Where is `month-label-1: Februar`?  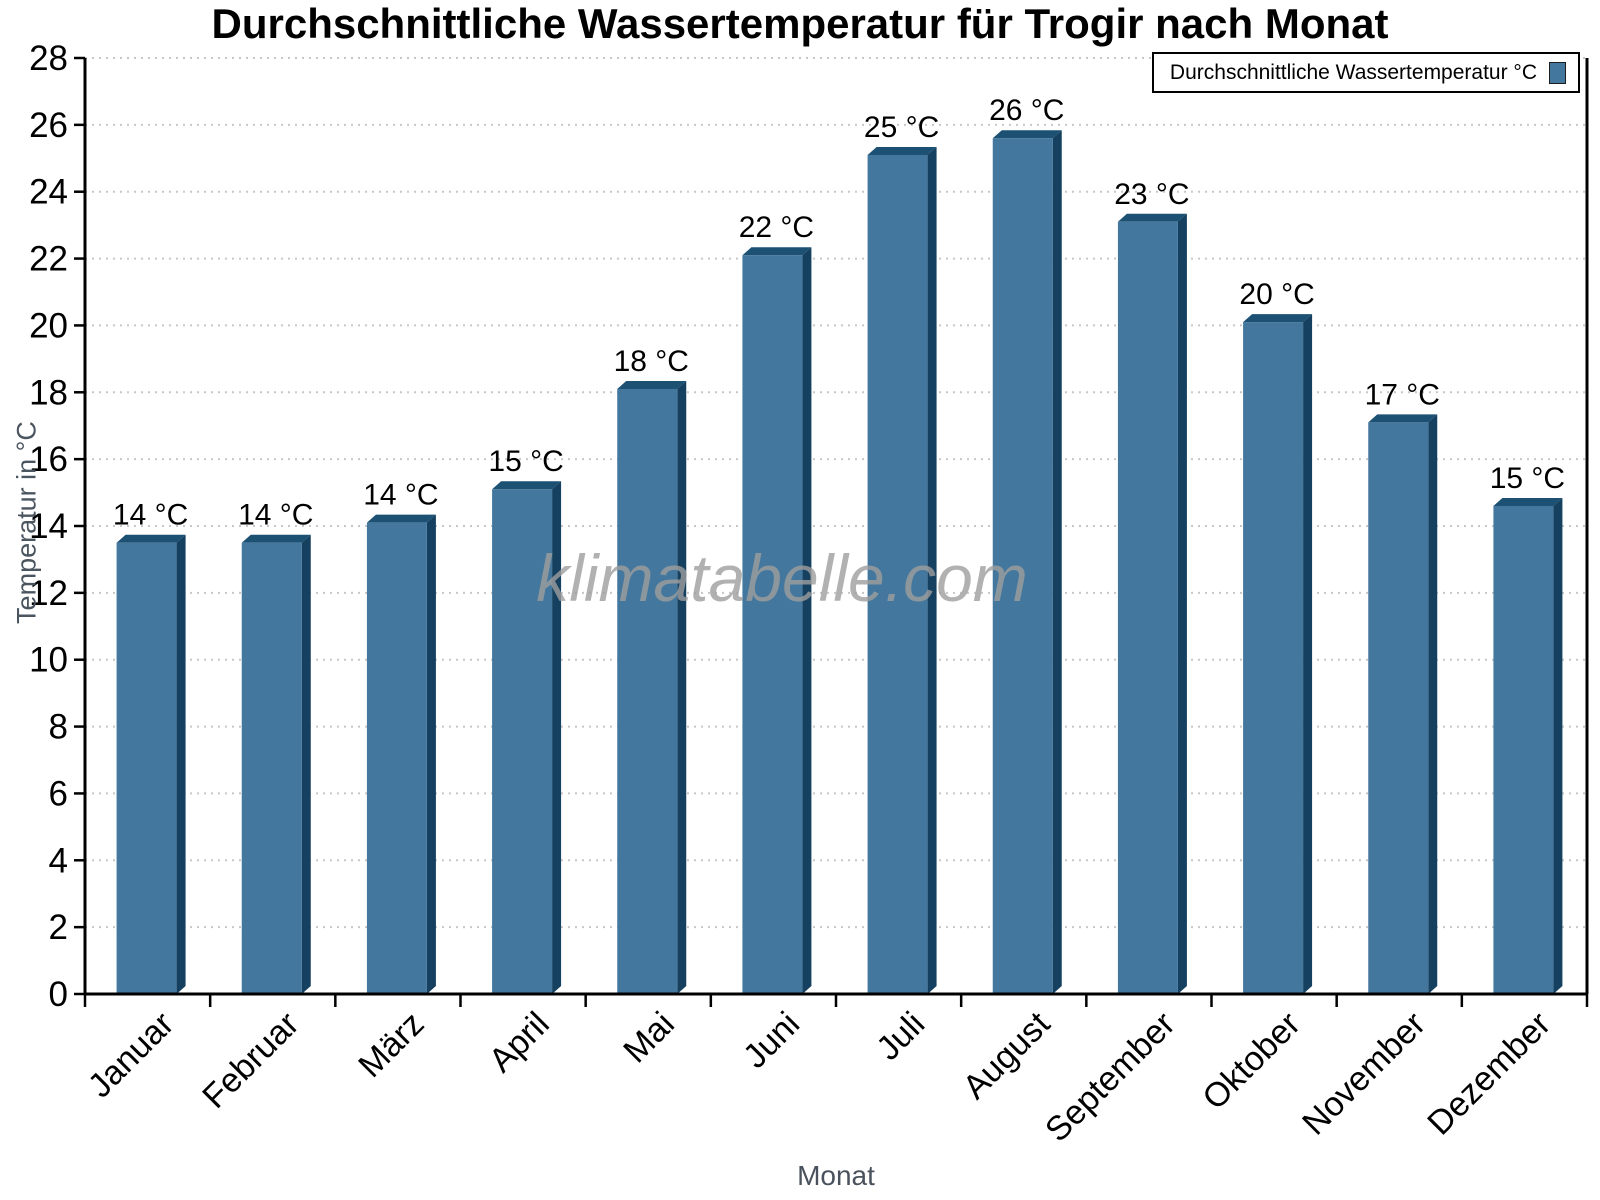
month-label-1: Februar is located at coordinates (250, 1060).